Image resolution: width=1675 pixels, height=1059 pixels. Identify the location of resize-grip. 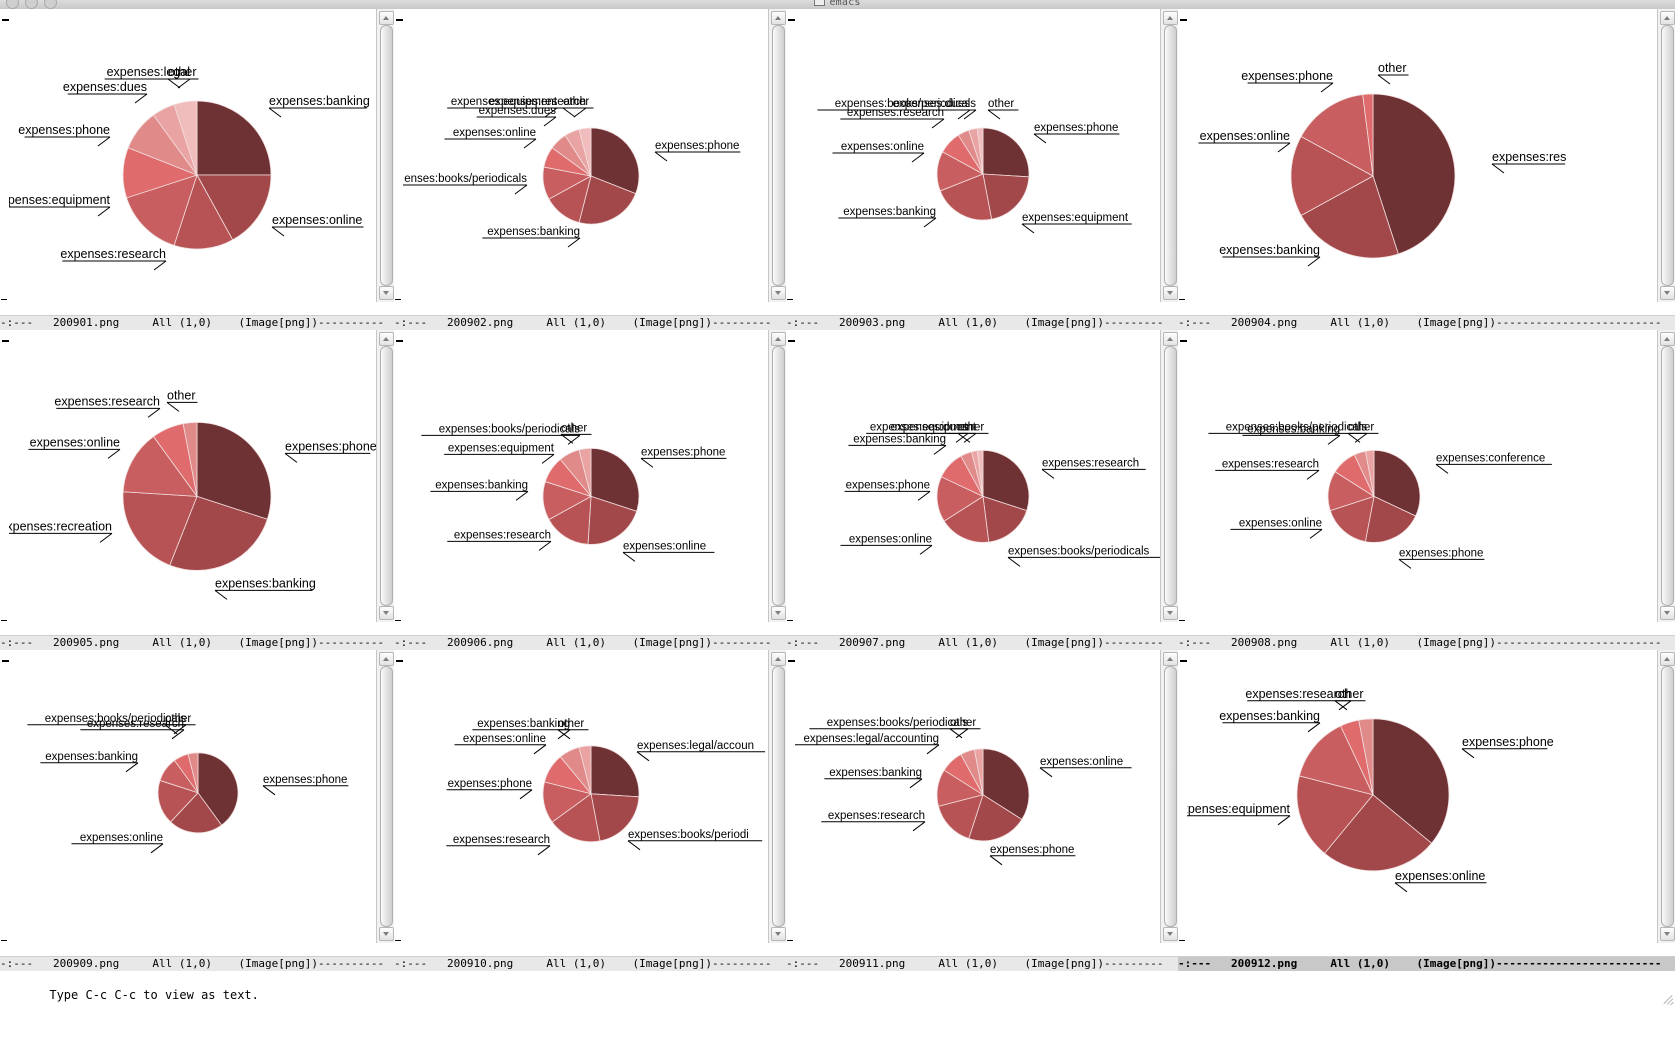
(1667, 997).